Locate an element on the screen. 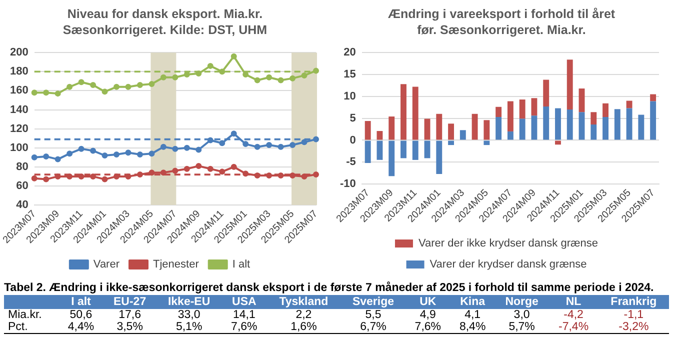 This screenshot has width=673, height=348. category-label: Sverige is located at coordinates (373, 302).